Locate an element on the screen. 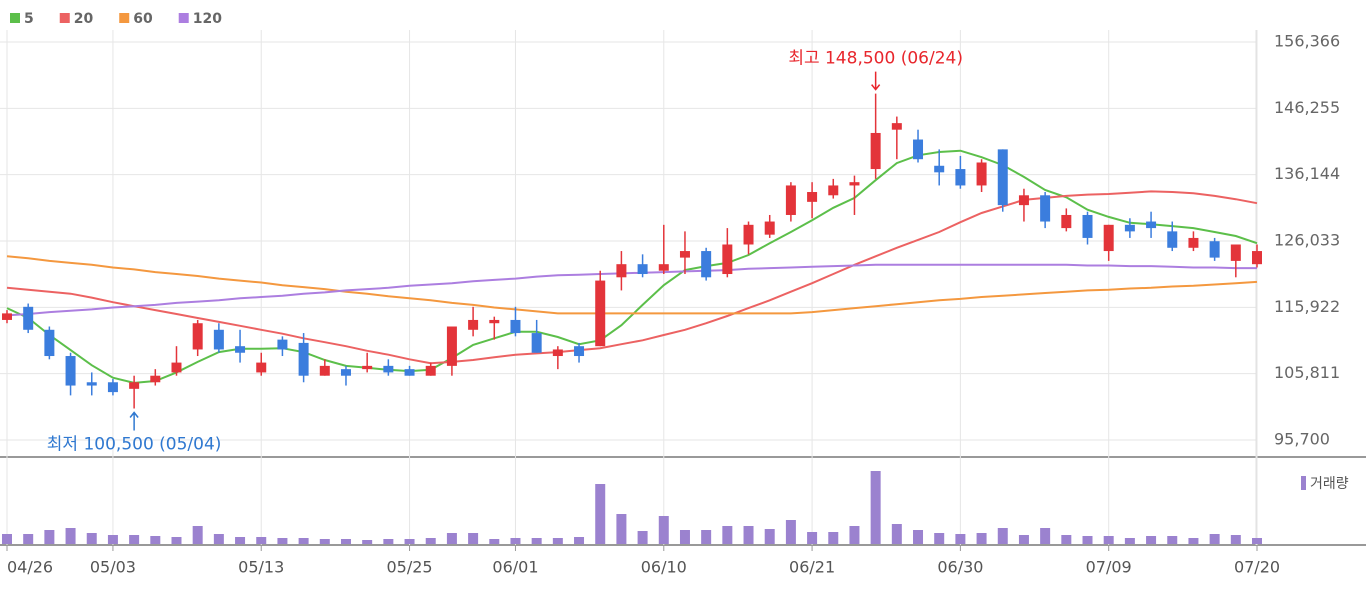 This screenshot has width=1366, height=594. x-tick-label: 06/30 is located at coordinates (960, 567).